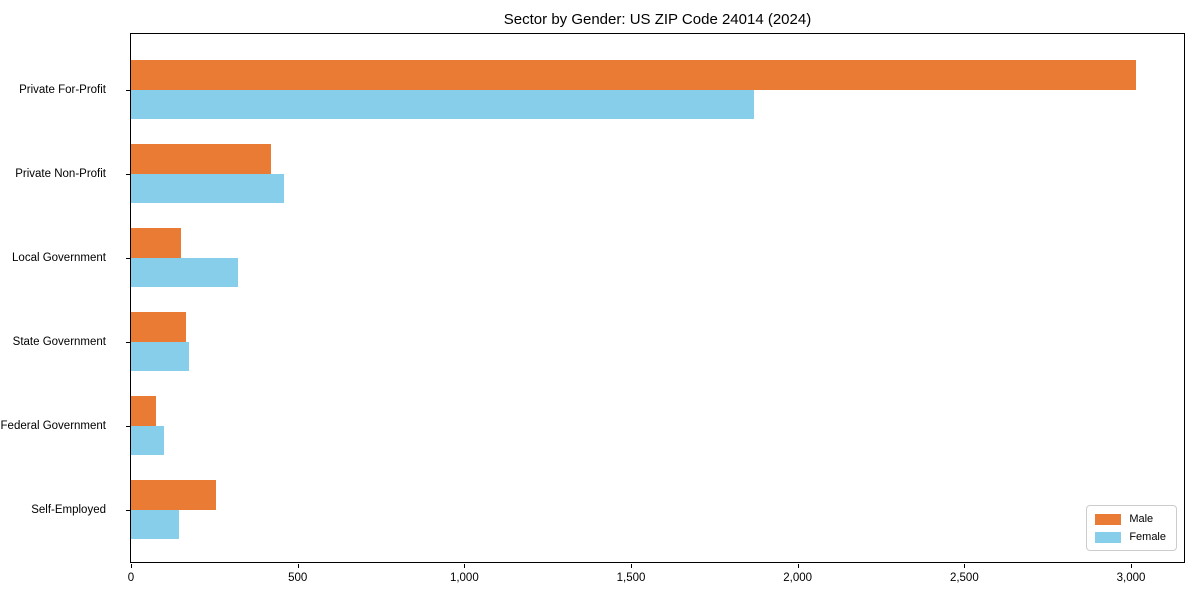 The height and width of the screenshot is (600, 1200). I want to click on x-tick-label: 1,000, so click(464, 578).